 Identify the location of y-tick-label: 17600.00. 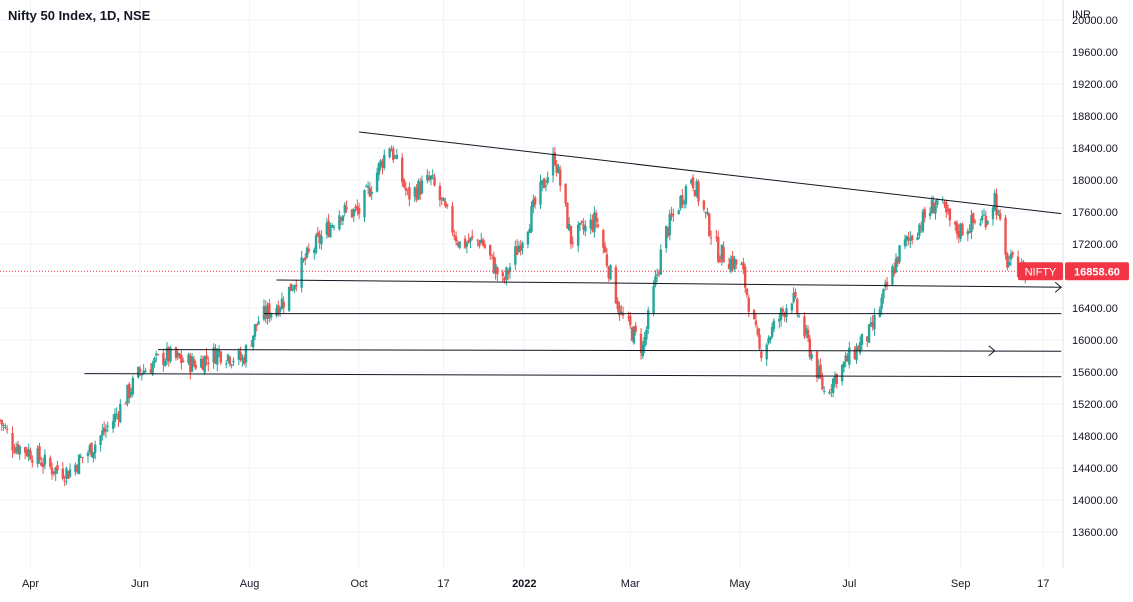
(1095, 213).